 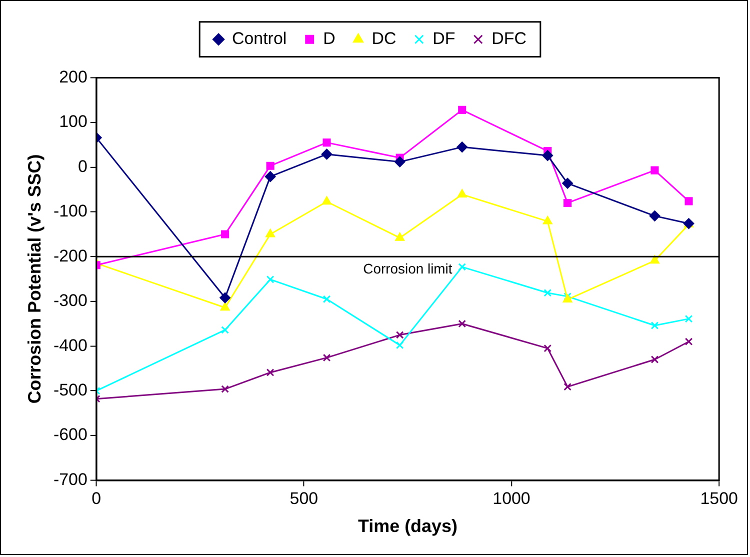 I want to click on x-axis-title: Time (days), so click(x=408, y=526).